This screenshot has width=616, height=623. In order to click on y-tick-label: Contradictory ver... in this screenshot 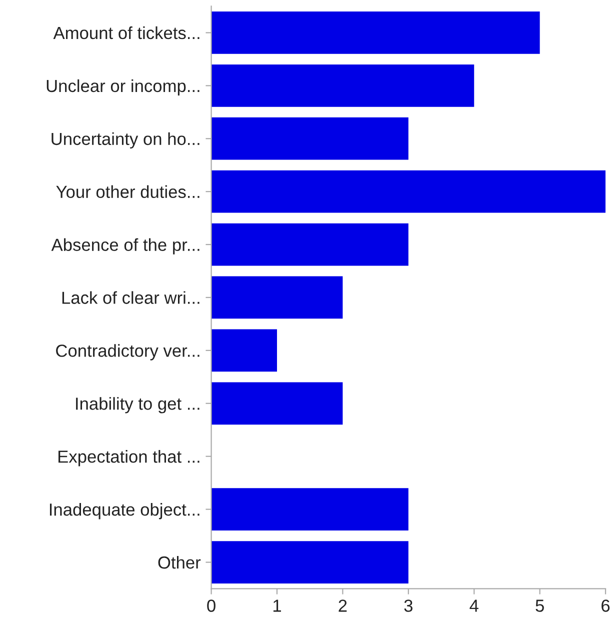, I will do `click(128, 352)`.